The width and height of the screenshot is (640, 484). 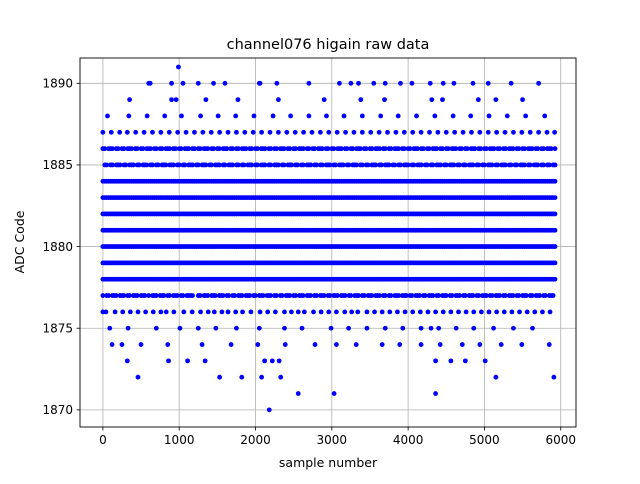 I want to click on x-axis-label: sample number, so click(x=328, y=462).